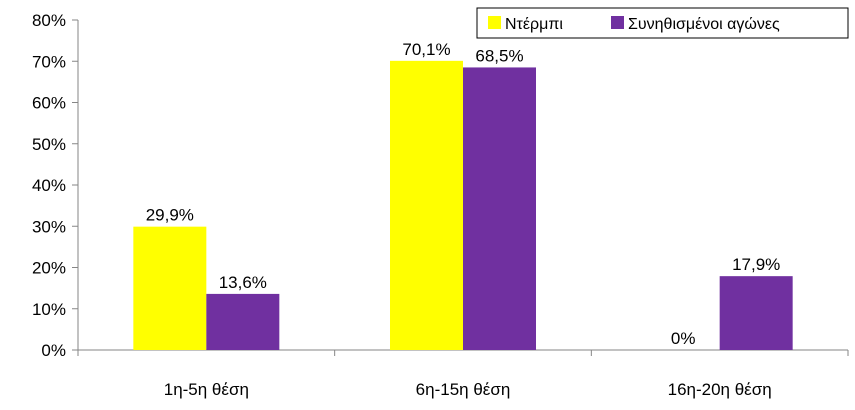  What do you see at coordinates (206, 389) in the screenshot?
I see `category-label: 1η-5η θέση` at bounding box center [206, 389].